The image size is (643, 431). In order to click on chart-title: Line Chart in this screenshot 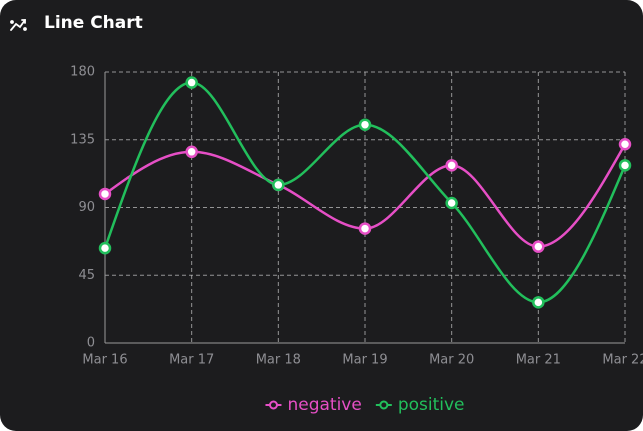, I will do `click(93, 23)`.